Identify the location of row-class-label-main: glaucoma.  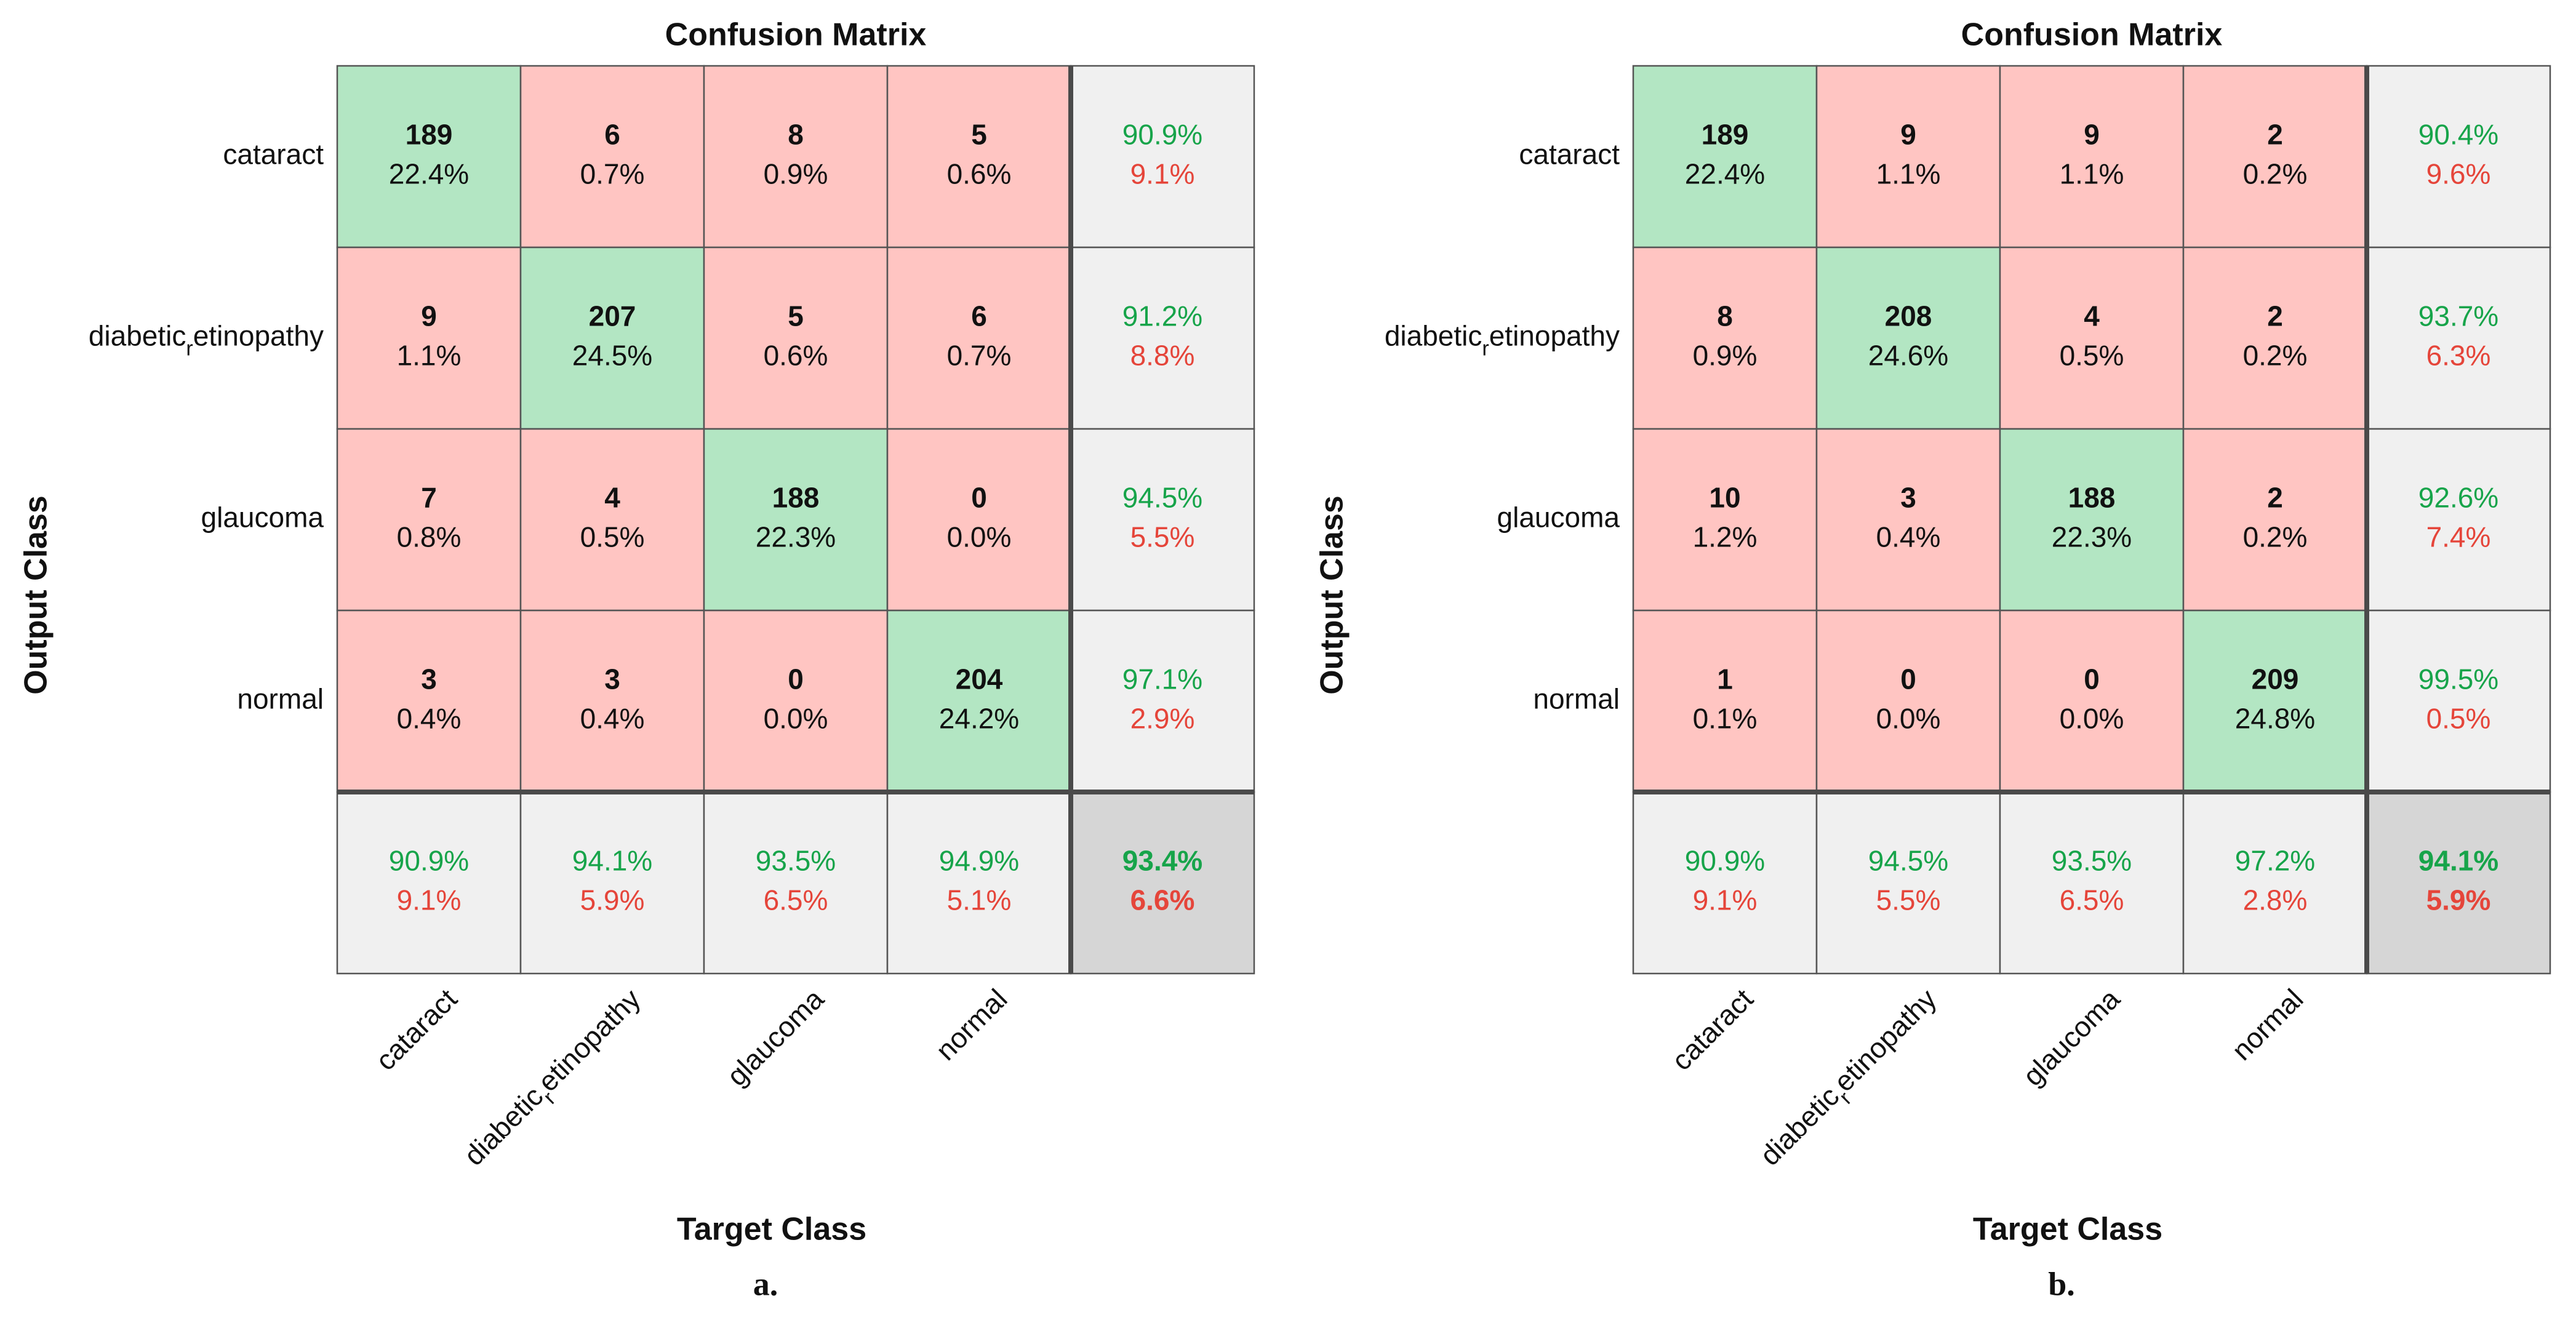
(262, 518).